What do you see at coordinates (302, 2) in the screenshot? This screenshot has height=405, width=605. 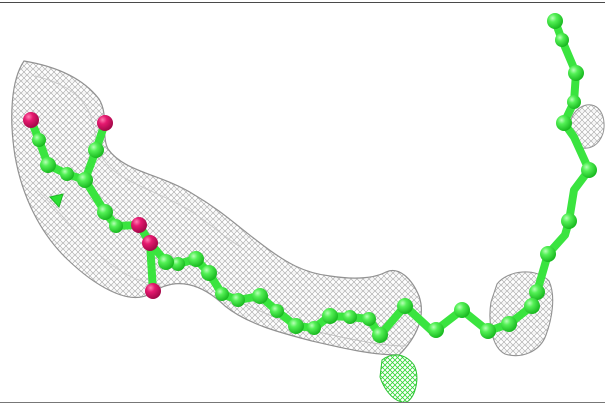 I see `top-border-line` at bounding box center [302, 2].